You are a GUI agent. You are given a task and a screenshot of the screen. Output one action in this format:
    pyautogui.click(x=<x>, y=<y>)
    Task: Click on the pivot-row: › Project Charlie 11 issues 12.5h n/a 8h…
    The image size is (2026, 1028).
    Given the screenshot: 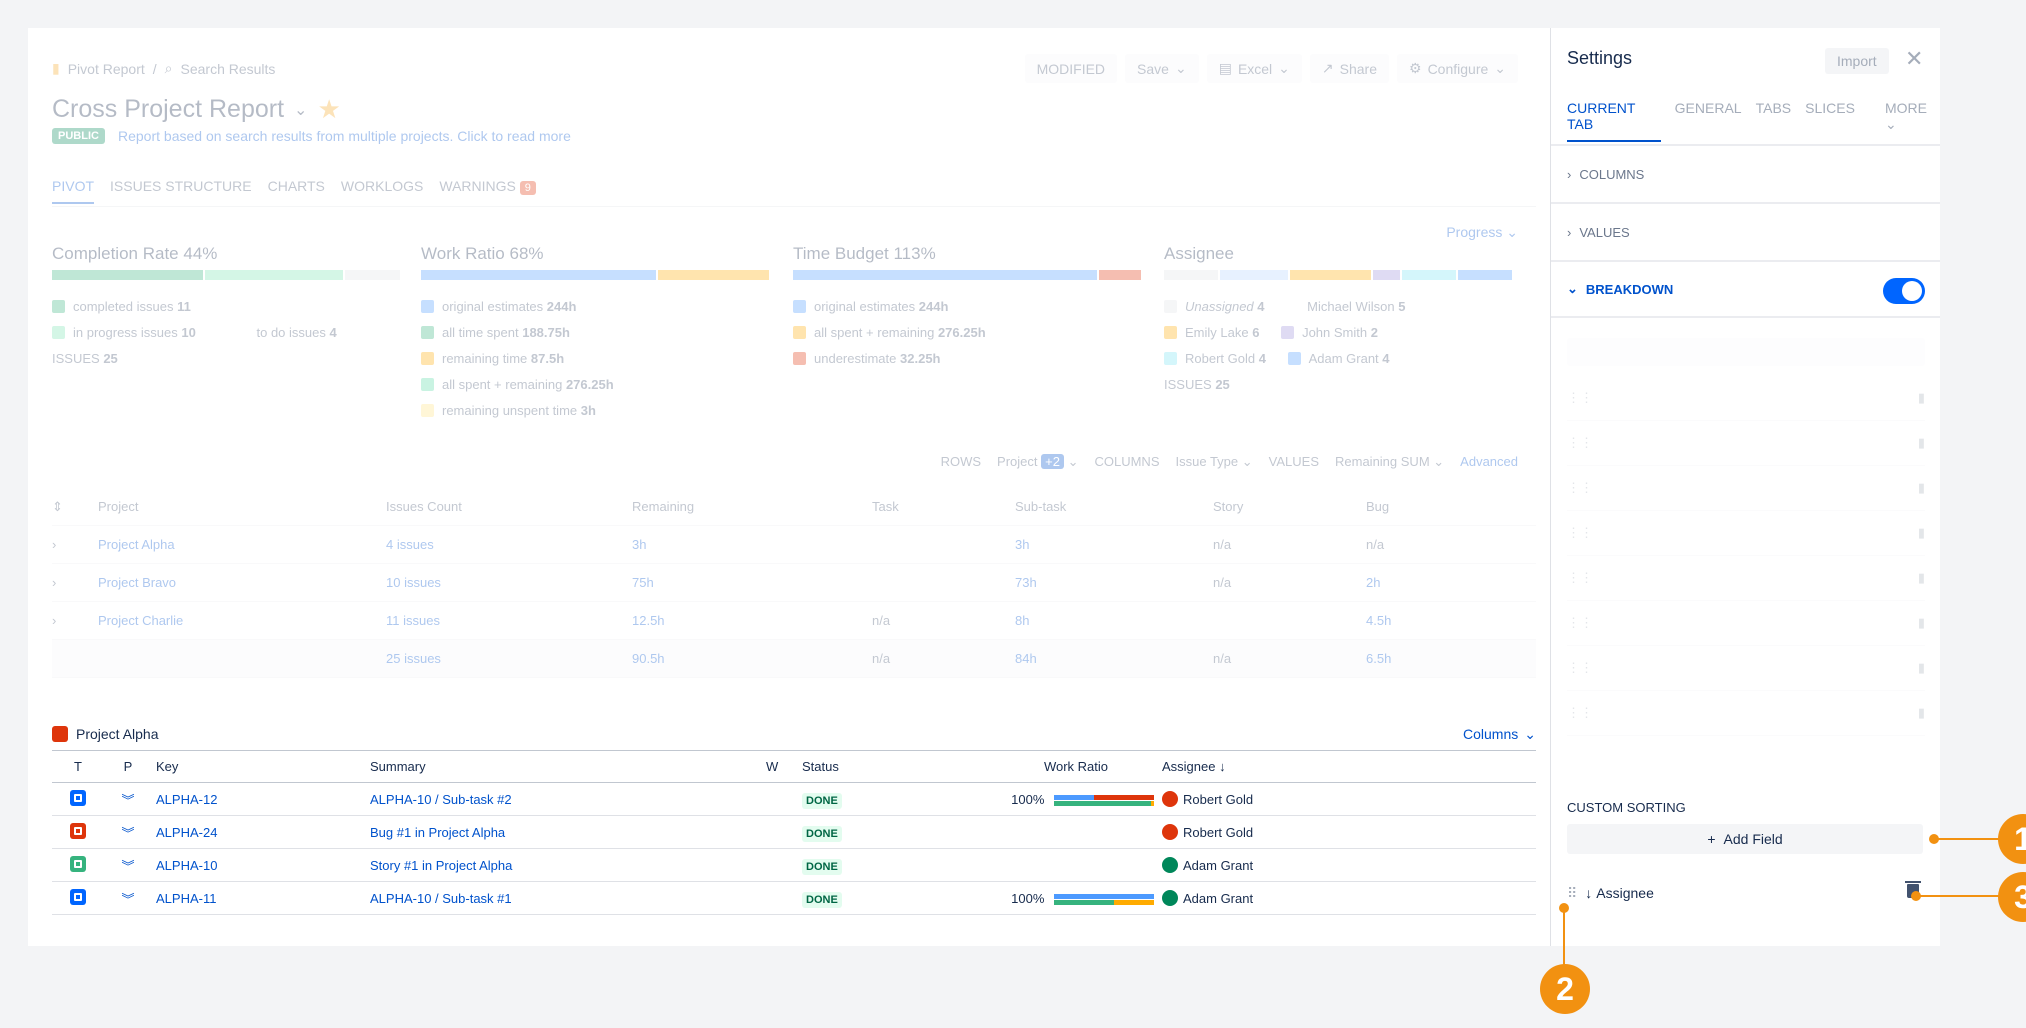 What is the action you would take?
    pyautogui.click(x=794, y=621)
    